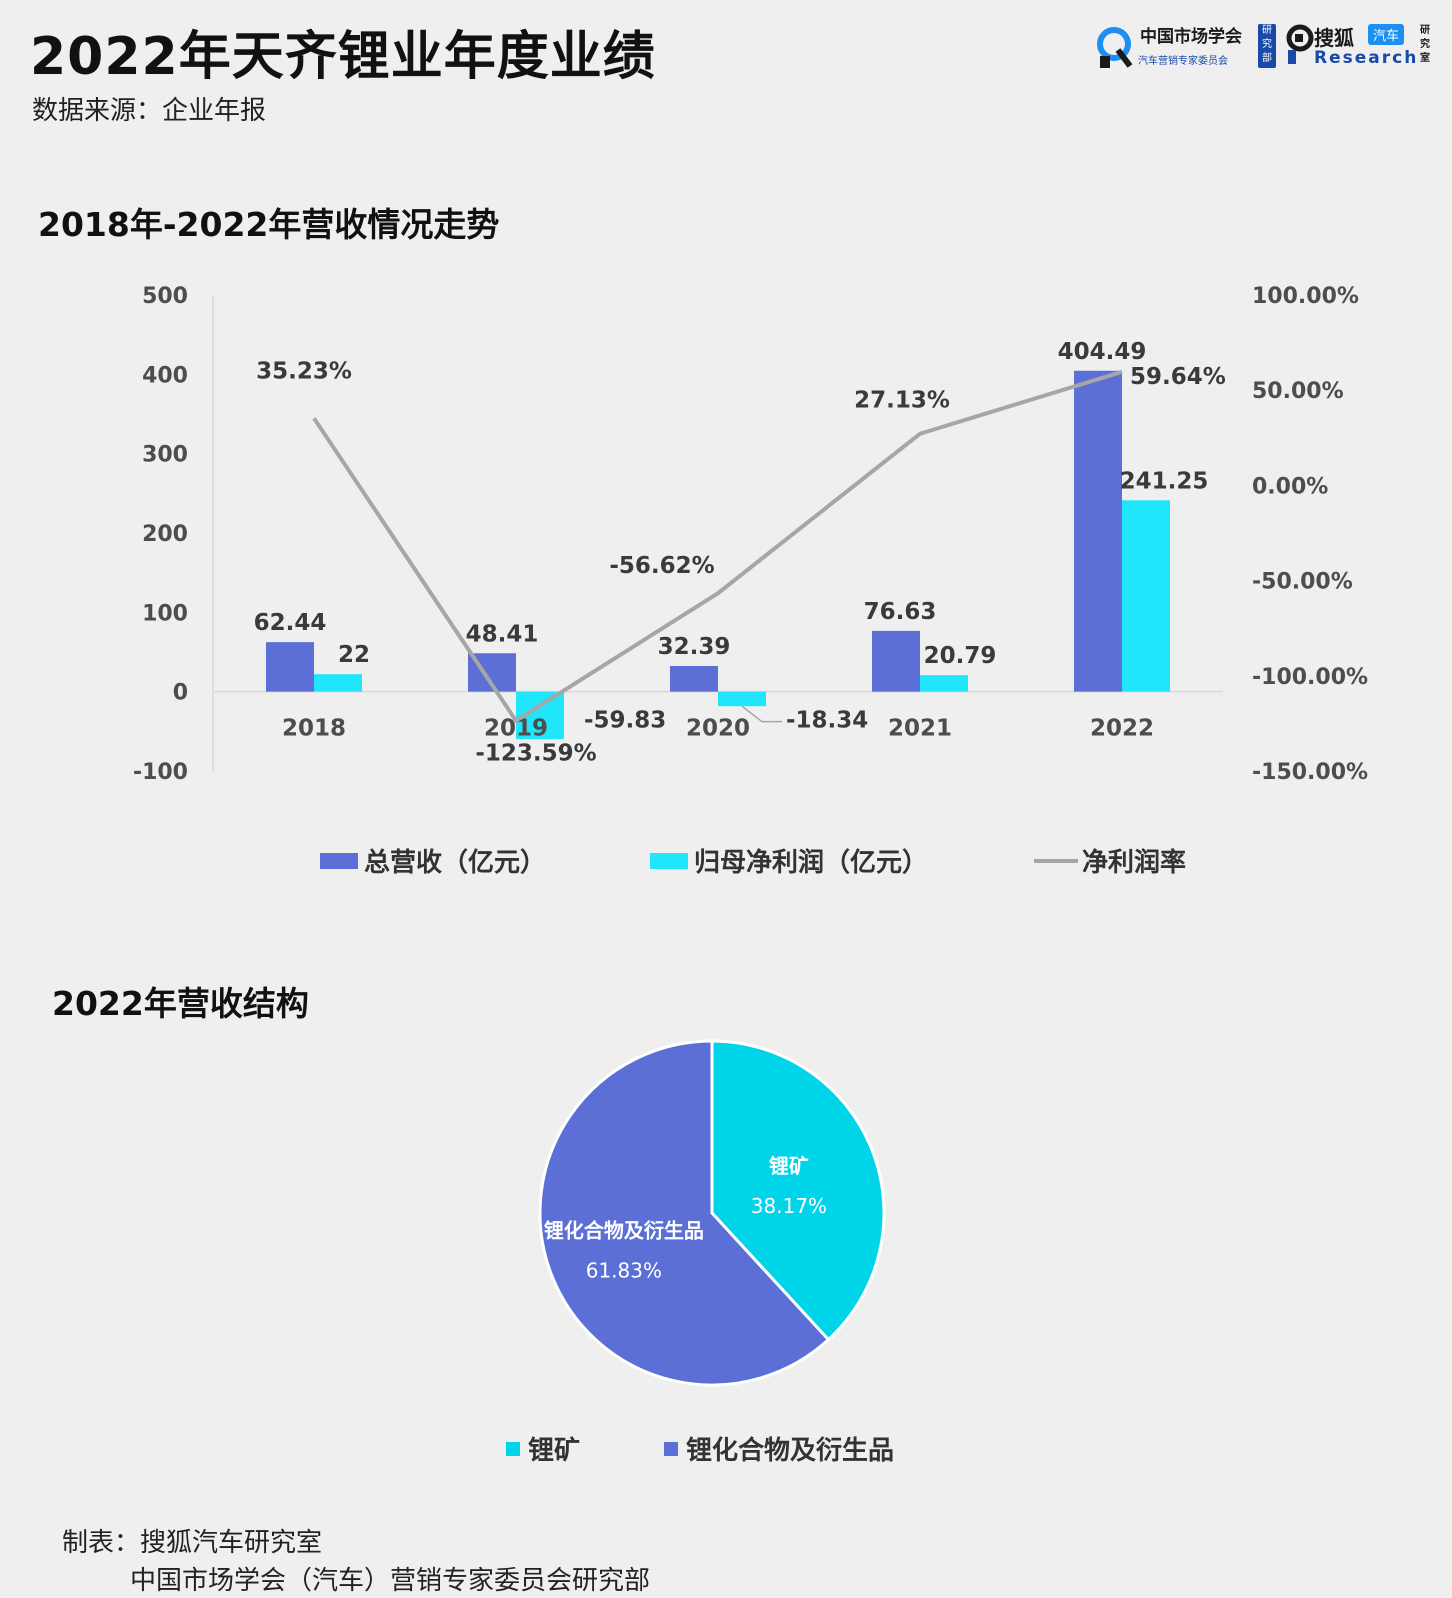  What do you see at coordinates (789, 1206) in the screenshot?
I see `pie-slice-value-label: 38.17%` at bounding box center [789, 1206].